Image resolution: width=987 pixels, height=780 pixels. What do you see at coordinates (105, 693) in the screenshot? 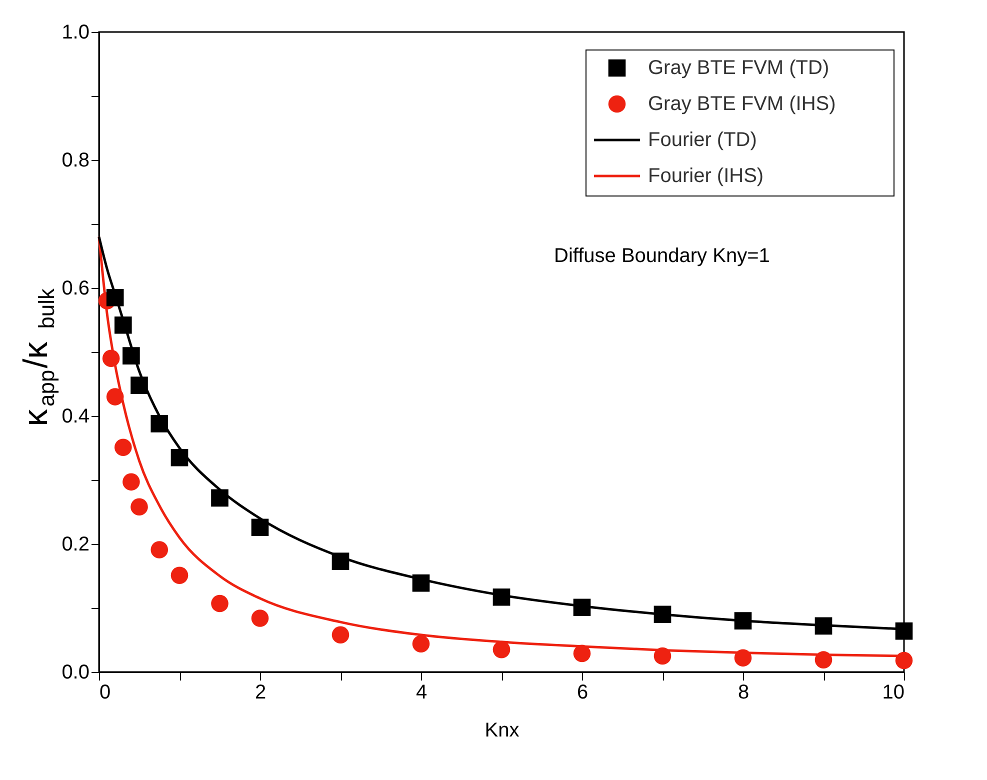
I see `x-tick-label: 0` at bounding box center [105, 693].